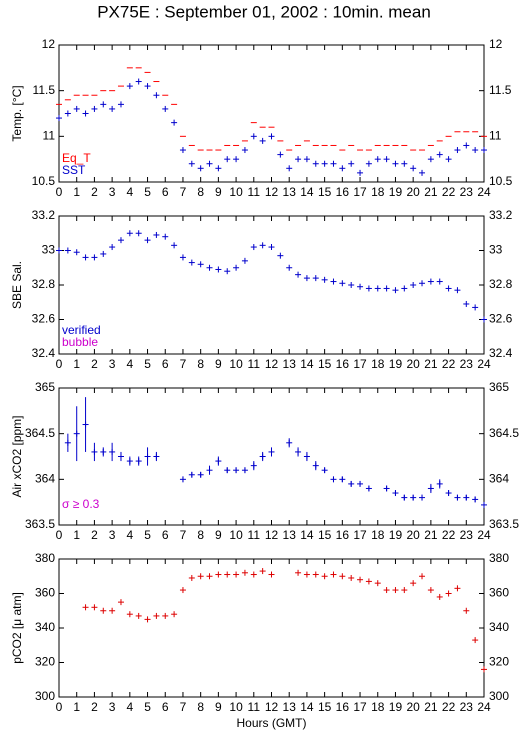  Describe the element at coordinates (45, 558) in the screenshot. I see `y-tick-label: 380` at that location.